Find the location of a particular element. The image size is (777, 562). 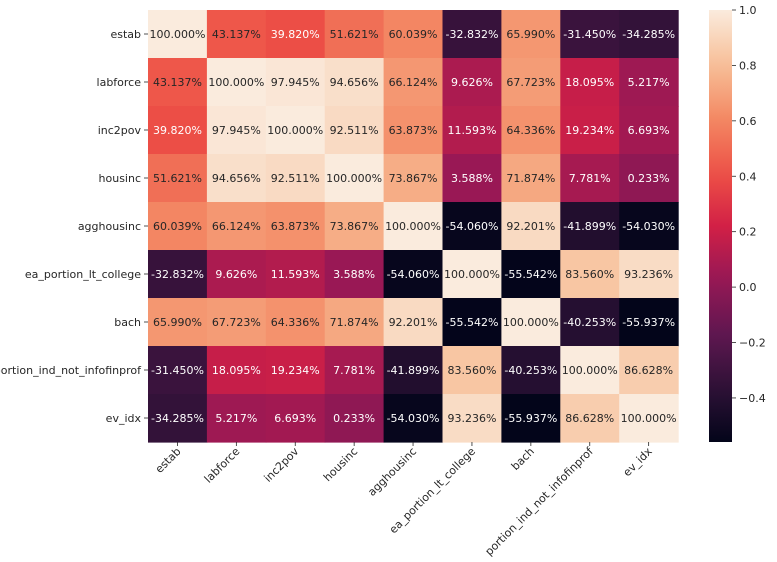

cell-value-label: 92.201% is located at coordinates (413, 322).